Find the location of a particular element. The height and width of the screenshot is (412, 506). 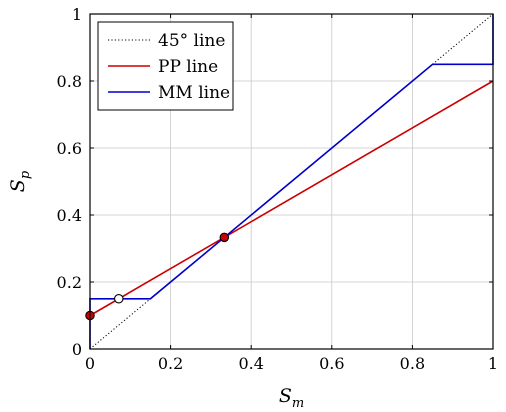

legend-label: PP line is located at coordinates (188, 67).